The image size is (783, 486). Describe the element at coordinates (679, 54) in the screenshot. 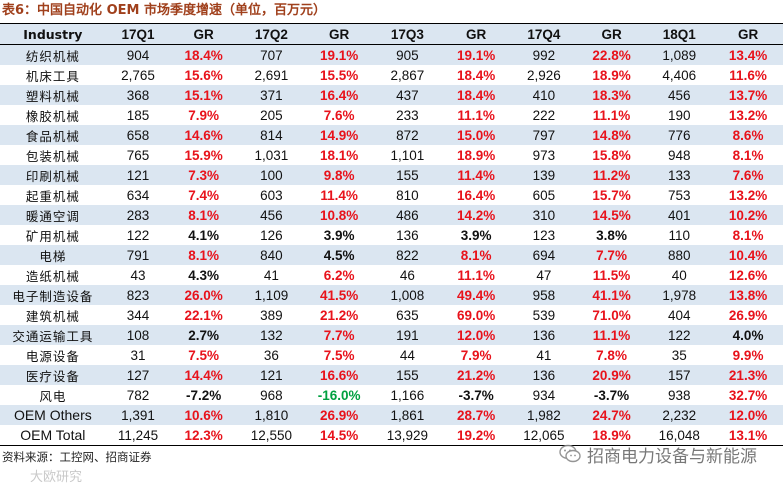

I see `value-cell: 1,089` at that location.